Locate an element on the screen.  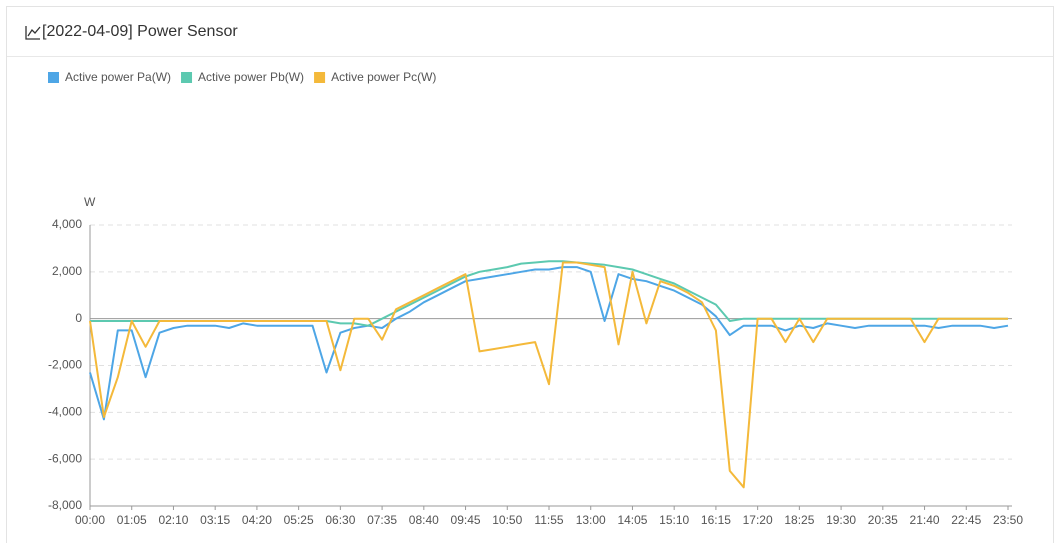
x-tick-label: 05:25 is located at coordinates (299, 520).